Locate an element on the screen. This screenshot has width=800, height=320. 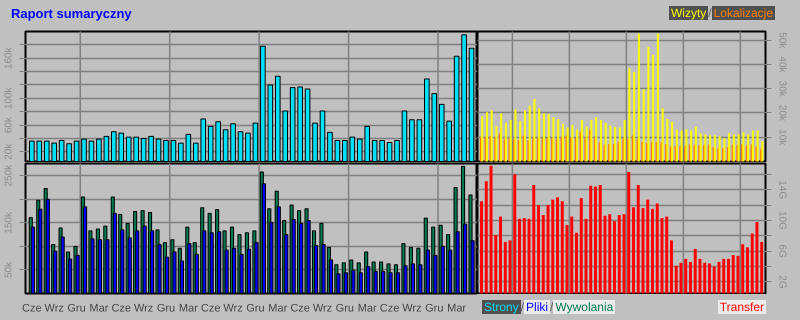
chart-title: Raport sumaryczny is located at coordinates (71, 13).